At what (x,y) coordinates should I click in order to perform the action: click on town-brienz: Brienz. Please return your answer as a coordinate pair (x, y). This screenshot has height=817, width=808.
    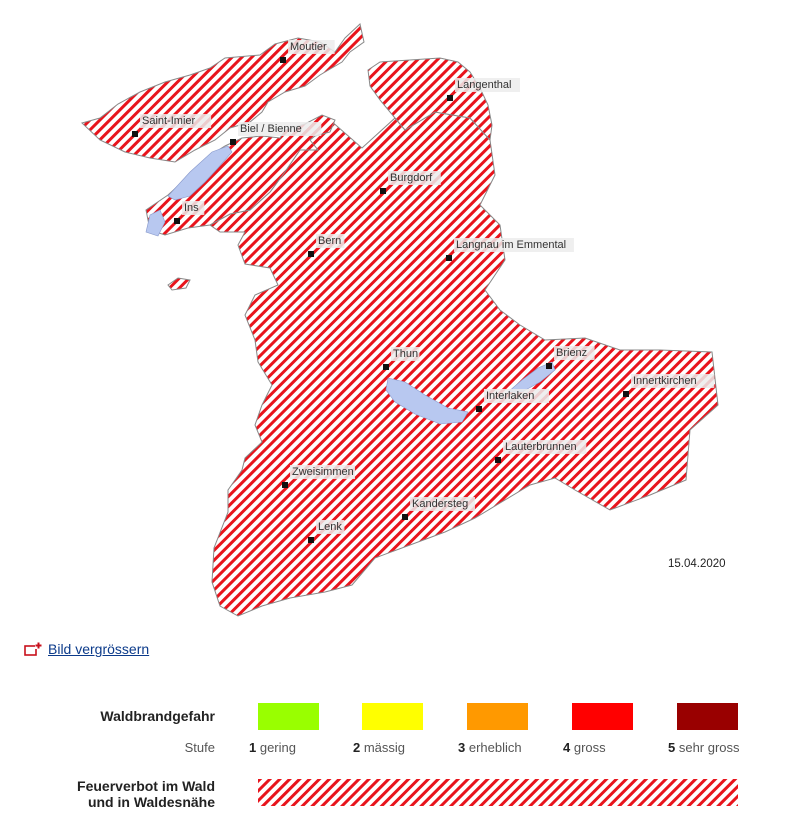
    Looking at the image, I should click on (570, 357).